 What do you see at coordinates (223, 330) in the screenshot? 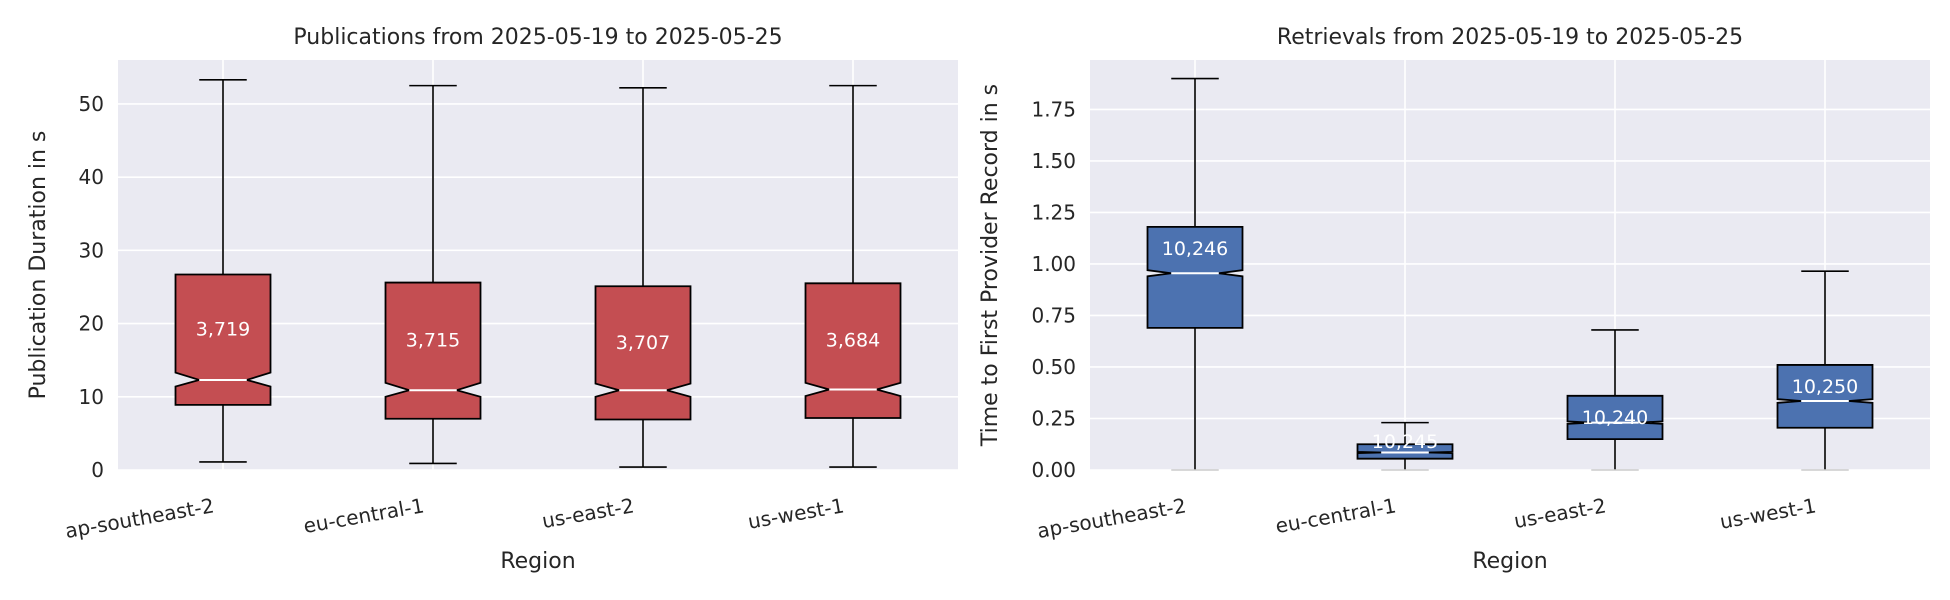
I see `count-label: 3,719` at bounding box center [223, 330].